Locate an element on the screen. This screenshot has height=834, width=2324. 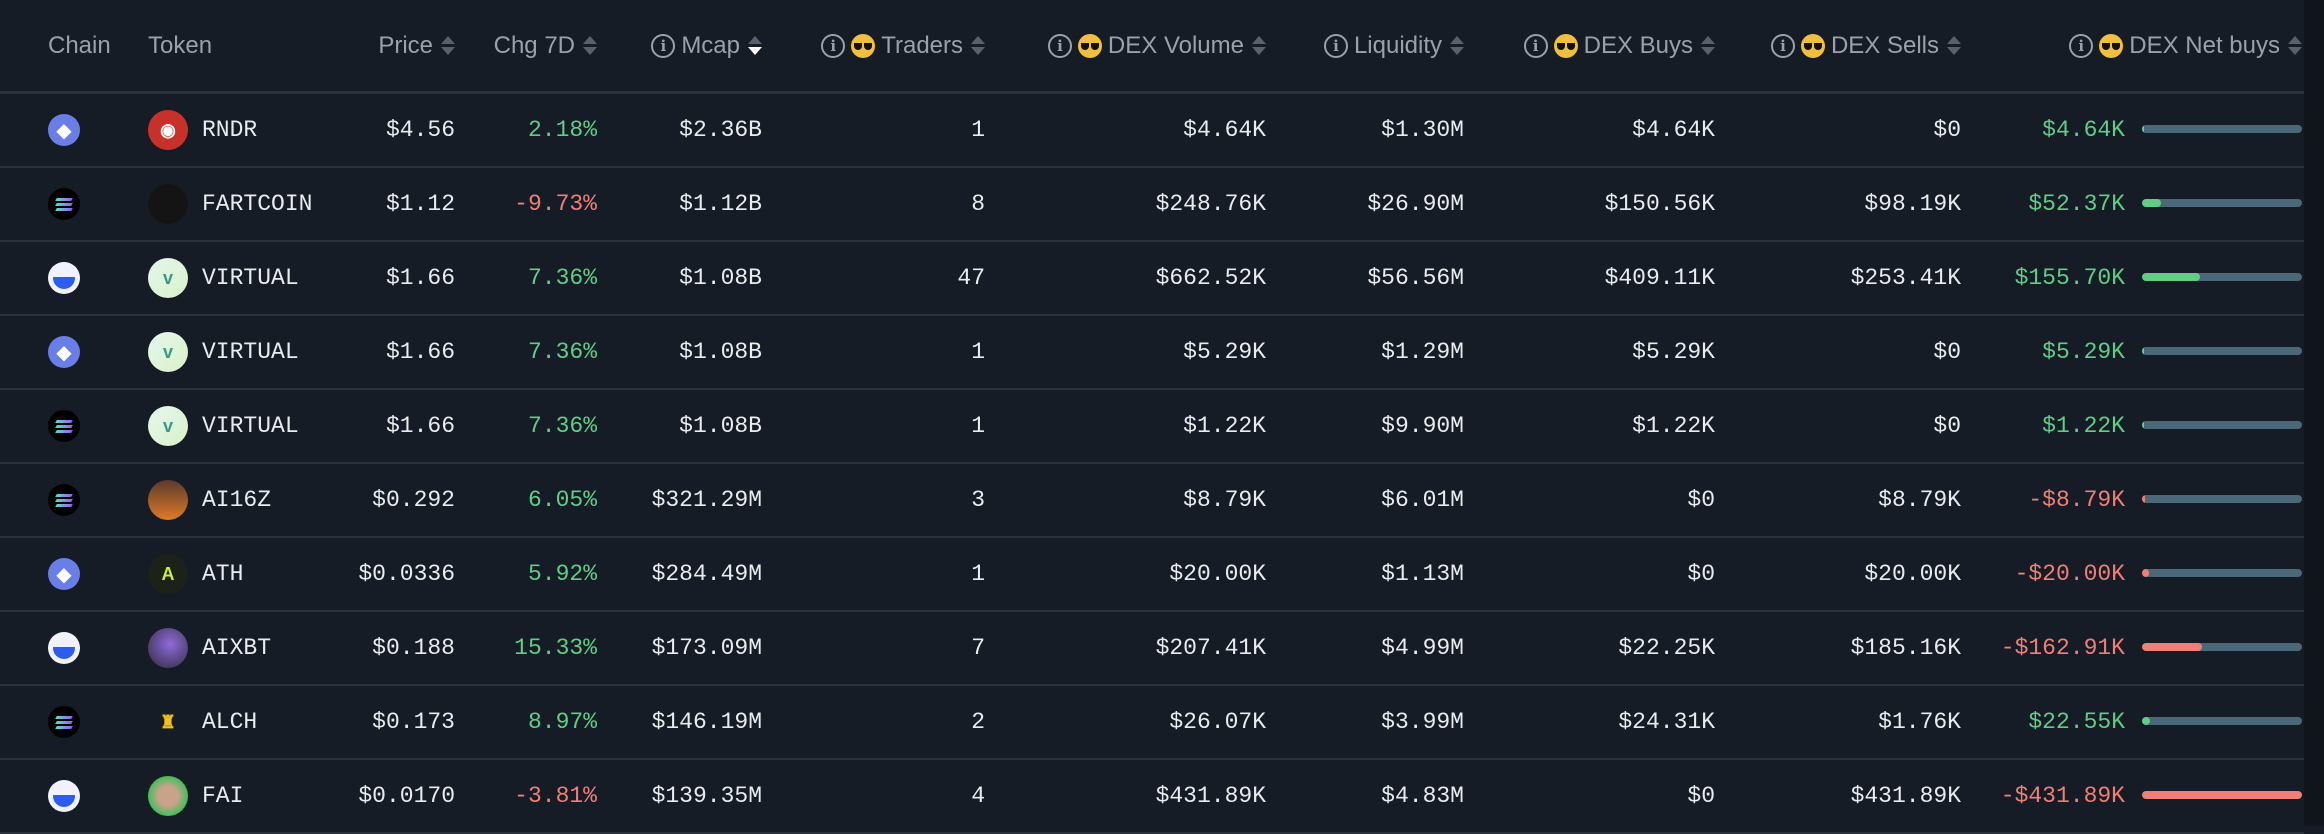
dex-sells-cell: $431.89K is located at coordinates (1906, 796).